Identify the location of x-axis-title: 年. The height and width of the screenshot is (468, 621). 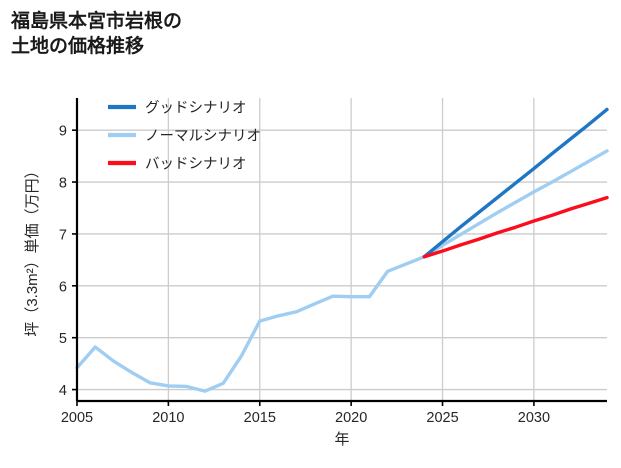
(341, 439).